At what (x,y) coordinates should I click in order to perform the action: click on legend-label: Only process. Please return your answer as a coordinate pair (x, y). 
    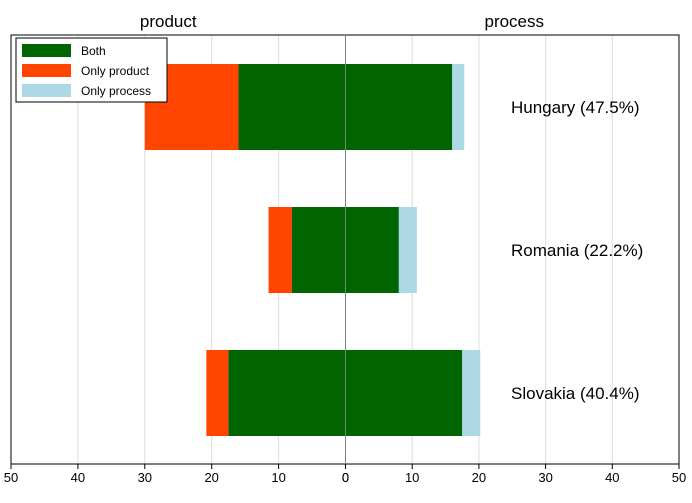
    Looking at the image, I should click on (116, 91).